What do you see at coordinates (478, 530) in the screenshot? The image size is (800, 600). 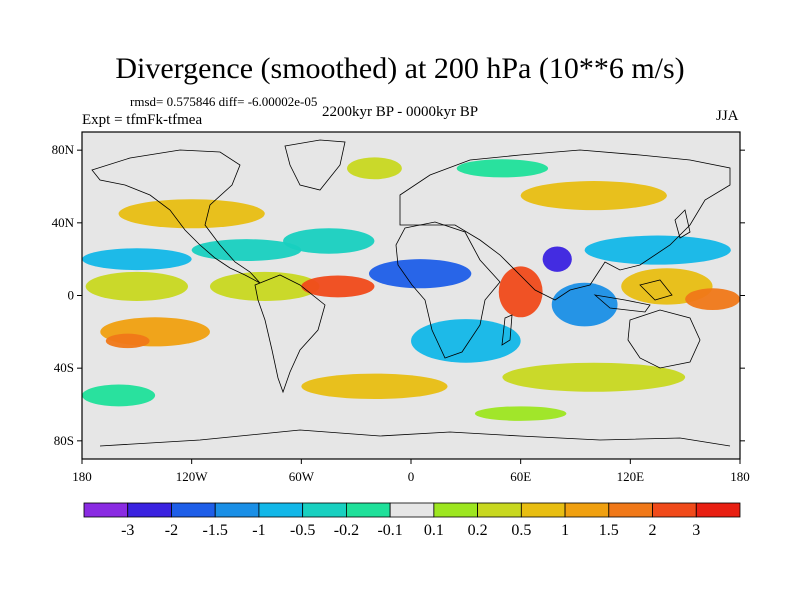 I see `colorbar-label: 0.2` at bounding box center [478, 530].